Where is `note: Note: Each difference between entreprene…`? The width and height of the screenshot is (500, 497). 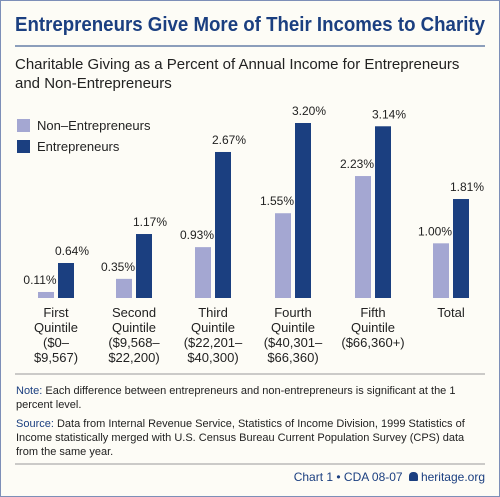
note: Note: Each difference between entreprene… is located at coordinates (250, 398).